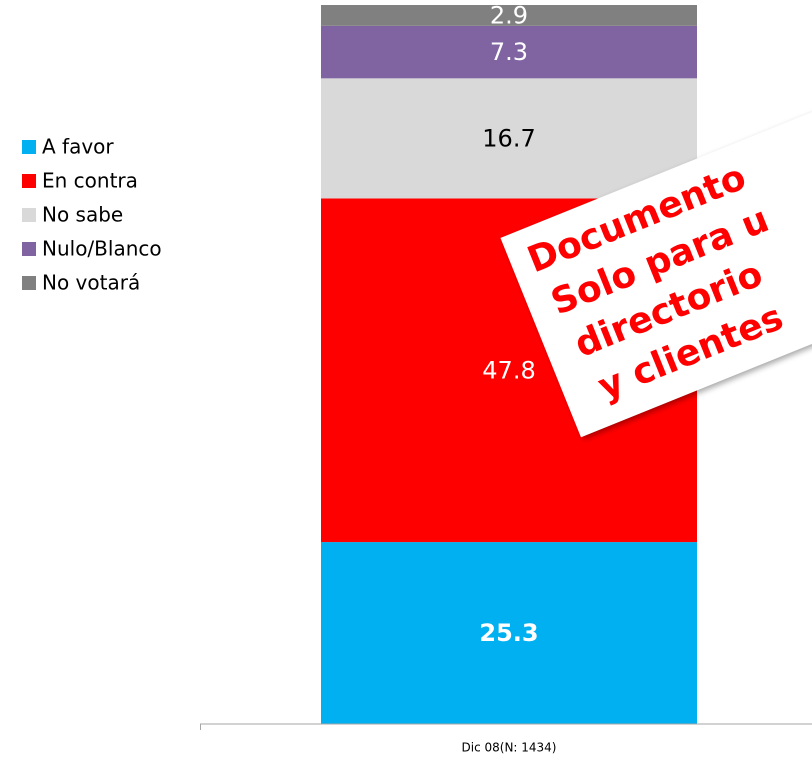  I want to click on data-label: 16.7, so click(508, 138).